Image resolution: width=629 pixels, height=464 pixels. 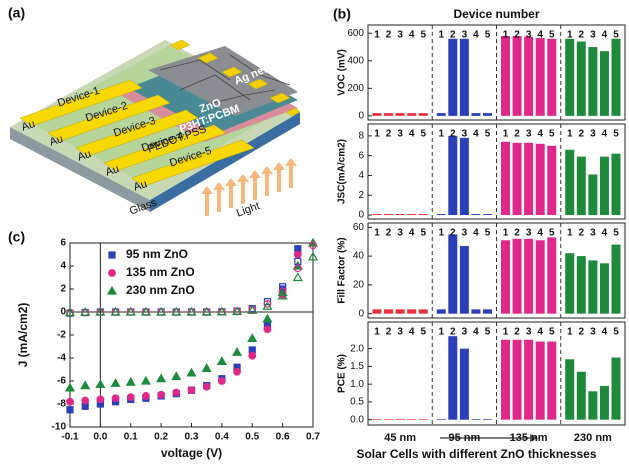 What do you see at coordinates (131, 437) in the screenshot?
I see `x-tick-label: 0.1` at bounding box center [131, 437].